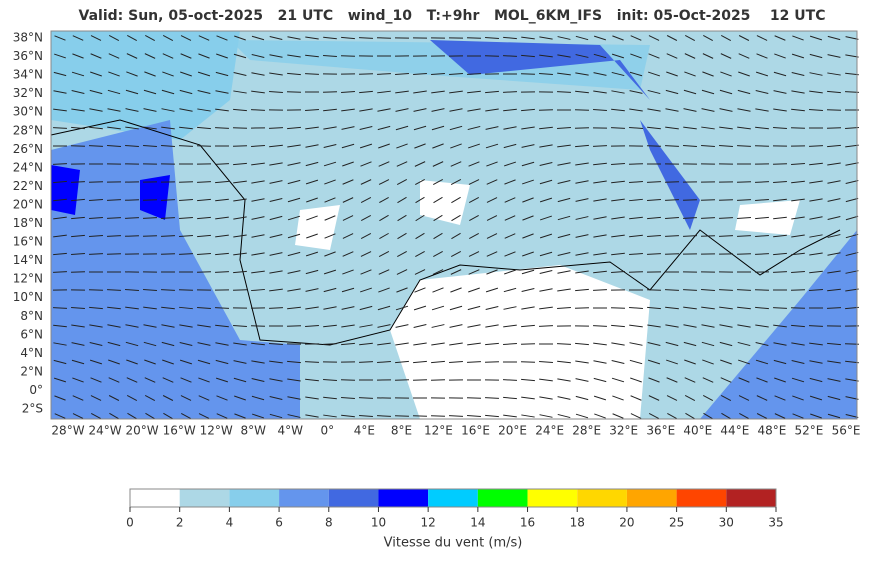 This screenshot has width=873, height=567. What do you see at coordinates (28, 186) in the screenshot?
I see `latitude-label: 22°N` at bounding box center [28, 186].